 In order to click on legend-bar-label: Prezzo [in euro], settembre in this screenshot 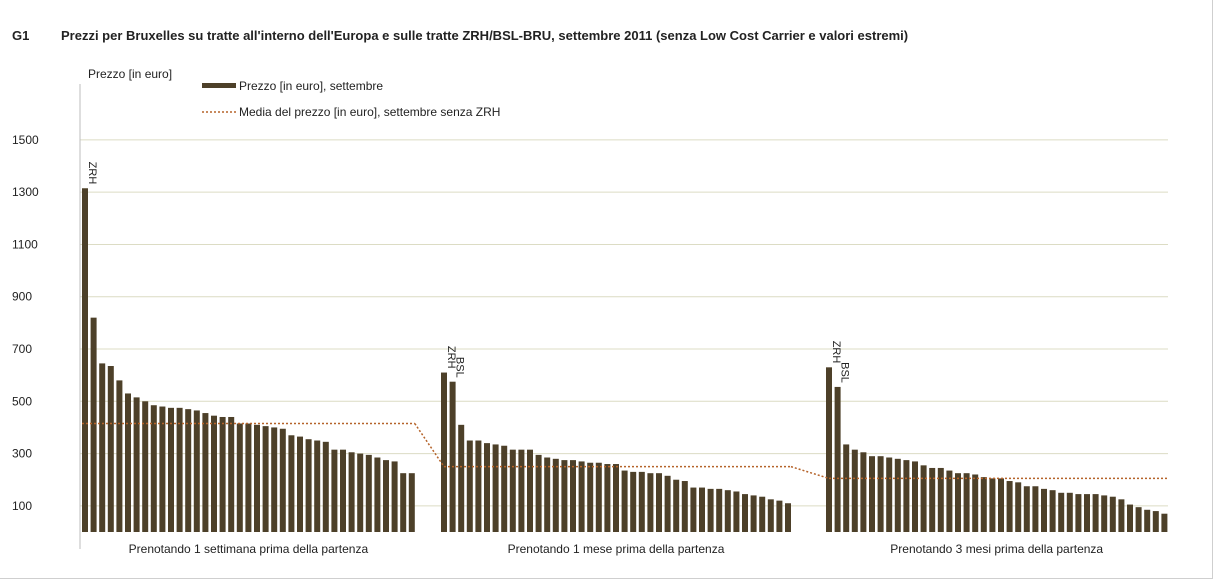, I will do `click(311, 86)`.